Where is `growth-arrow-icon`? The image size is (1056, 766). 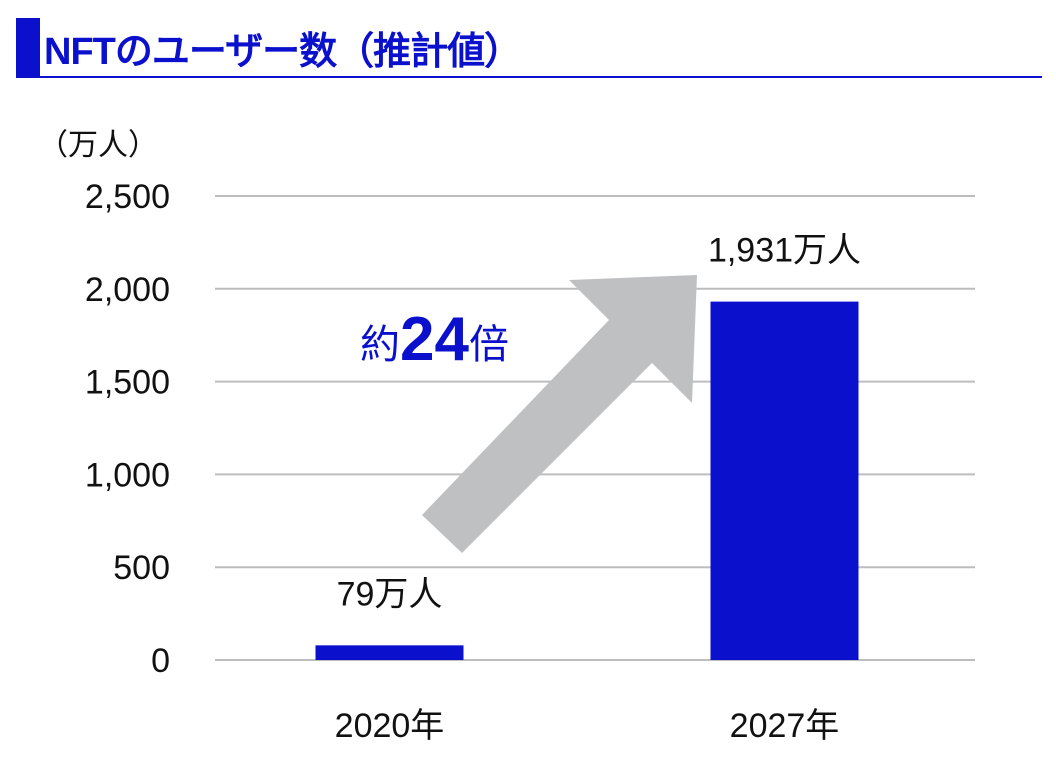
growth-arrow-icon is located at coordinates (559, 414).